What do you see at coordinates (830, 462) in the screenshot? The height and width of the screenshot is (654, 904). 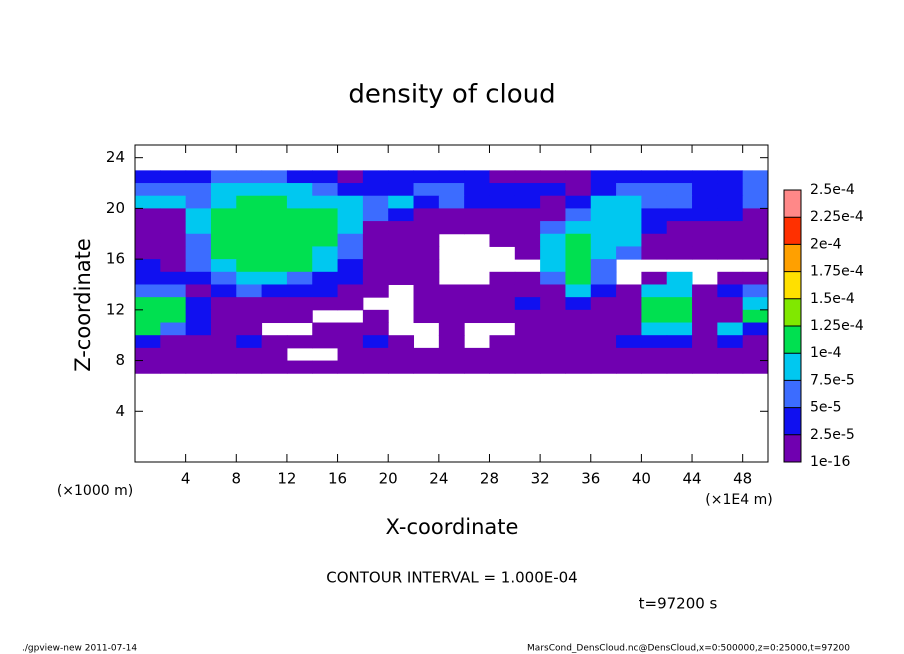 I see `colorbar-label: 1e-16` at bounding box center [830, 462].